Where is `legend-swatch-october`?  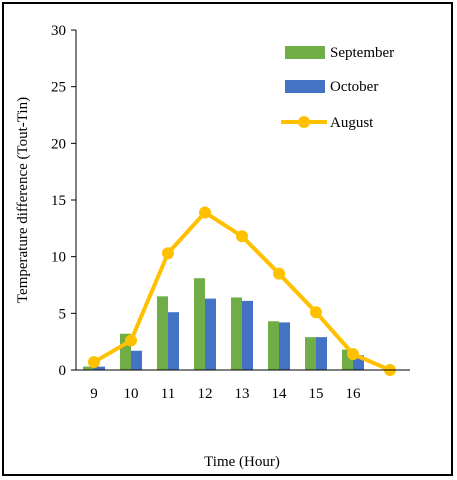 legend-swatch-october is located at coordinates (305, 86).